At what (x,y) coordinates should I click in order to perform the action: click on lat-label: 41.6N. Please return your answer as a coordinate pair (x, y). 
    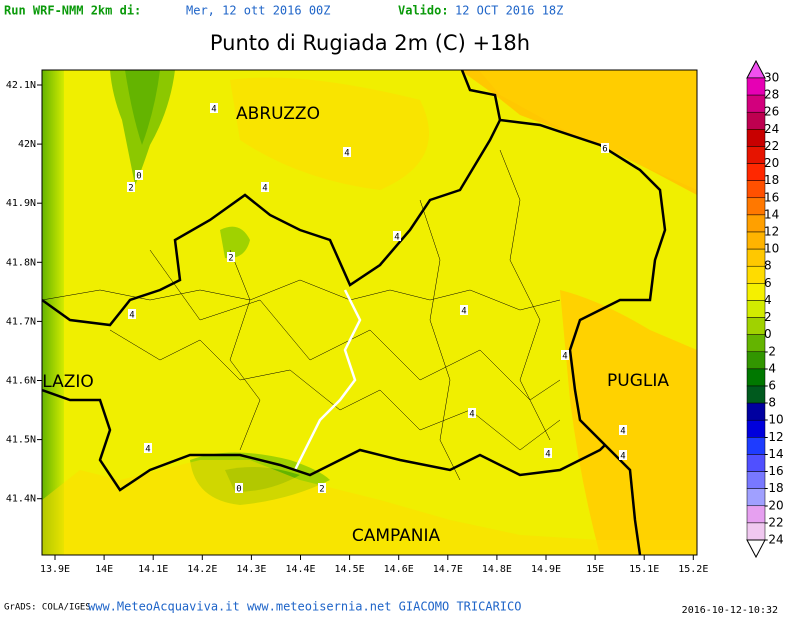
    Looking at the image, I should click on (21, 381).